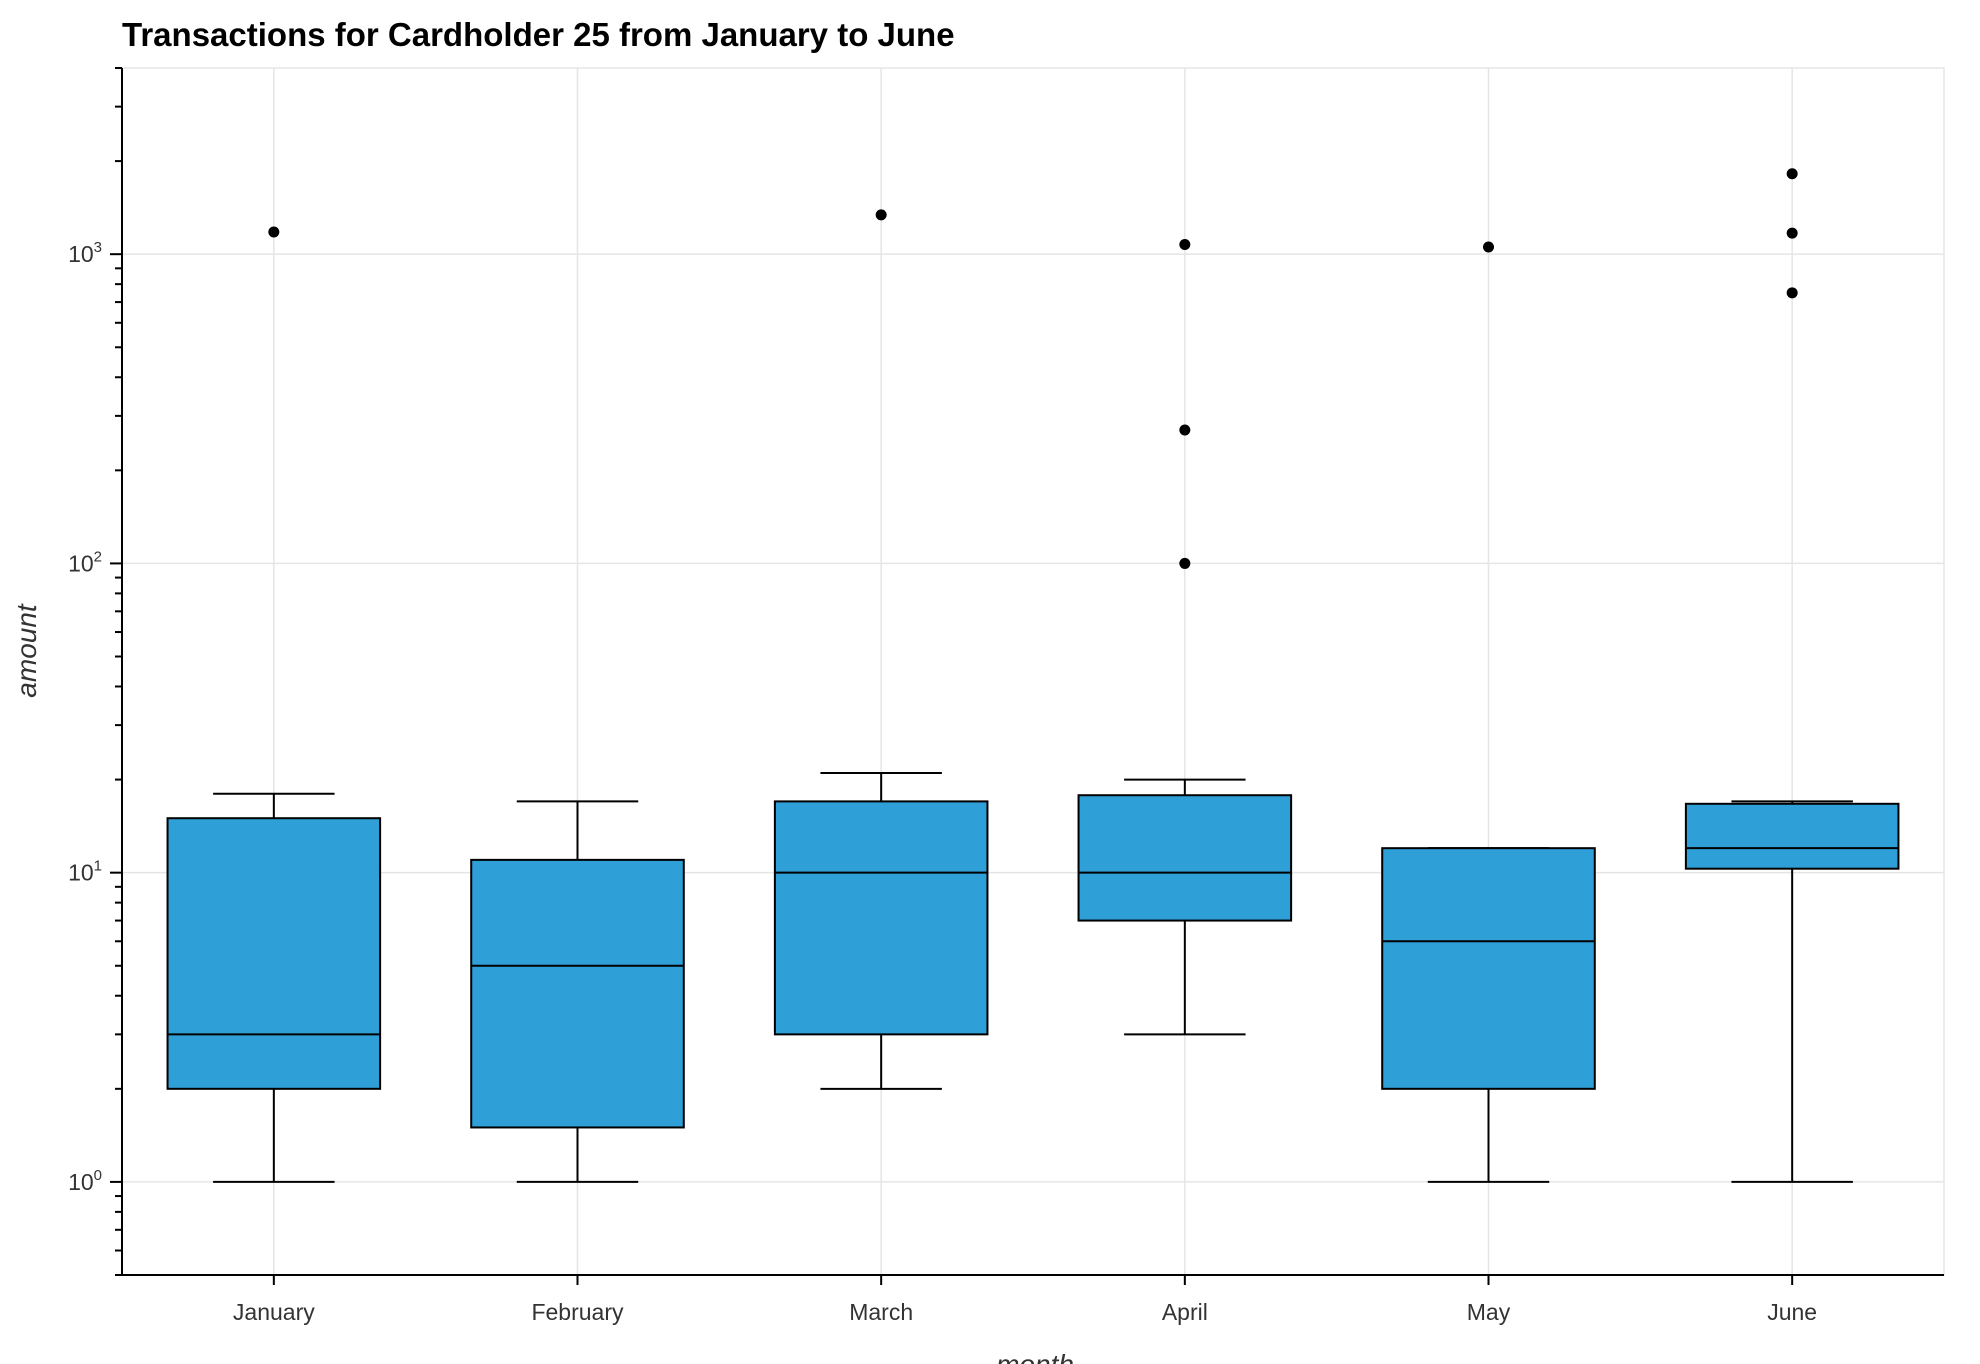 Image resolution: width=1980 pixels, height=1364 pixels. What do you see at coordinates (1489, 1312) in the screenshot?
I see `x-tick-label: May` at bounding box center [1489, 1312].